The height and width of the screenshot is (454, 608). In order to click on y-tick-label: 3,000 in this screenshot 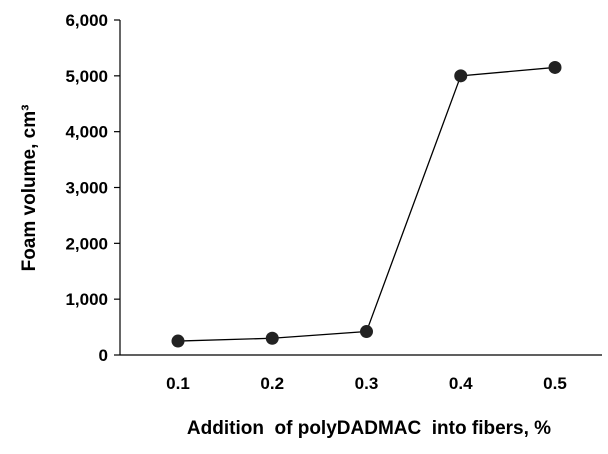, I will do `click(86, 188)`.